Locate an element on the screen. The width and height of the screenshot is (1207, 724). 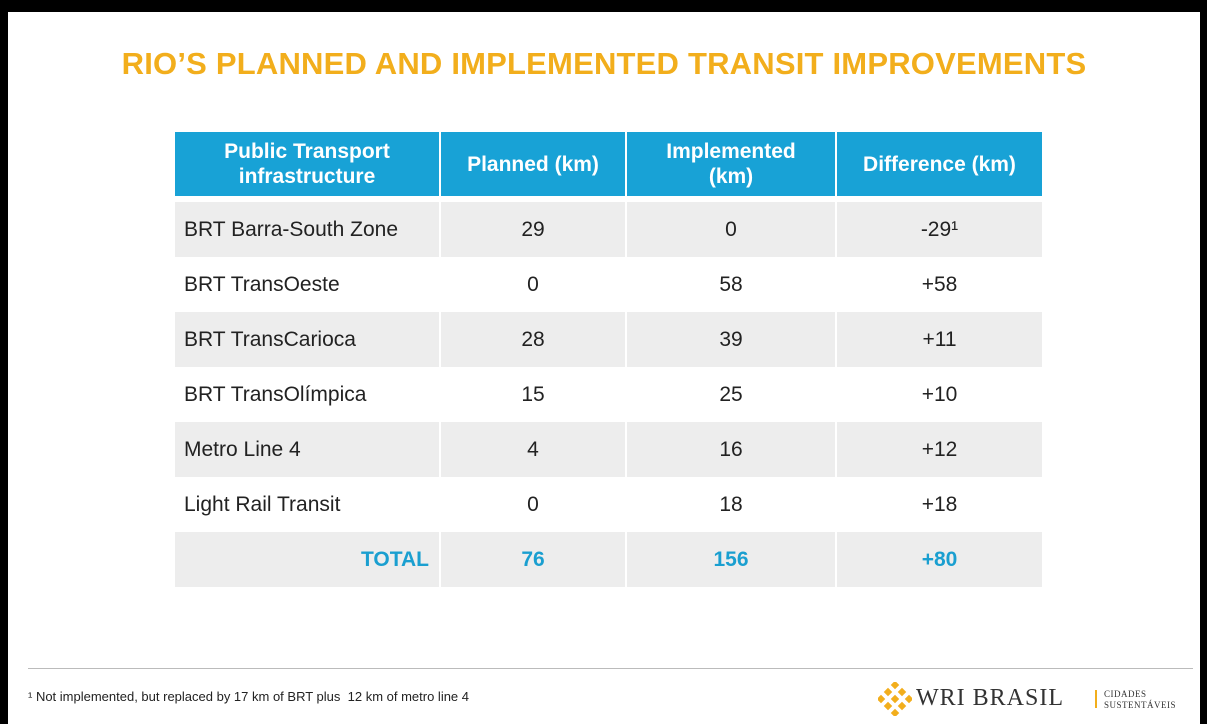
table-cell: BRT TransOlímpica is located at coordinates (275, 394).